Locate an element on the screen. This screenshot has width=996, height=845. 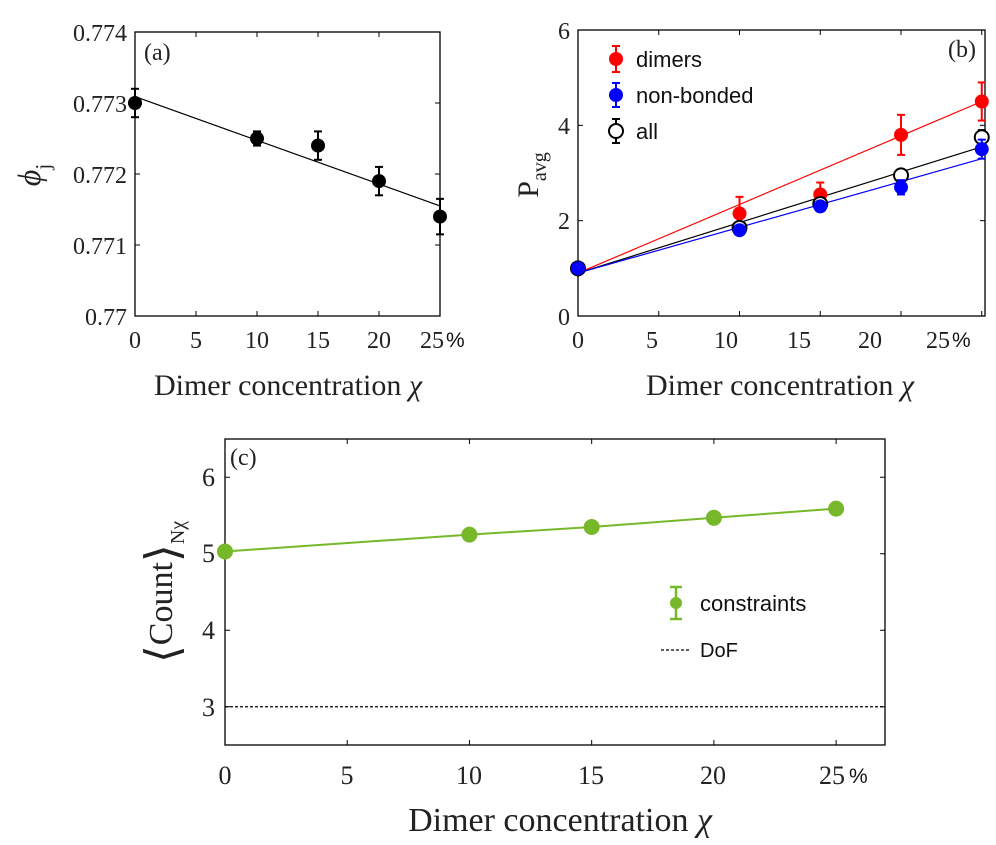
panel-c-ytick-6: 6 is located at coordinates (208, 477).